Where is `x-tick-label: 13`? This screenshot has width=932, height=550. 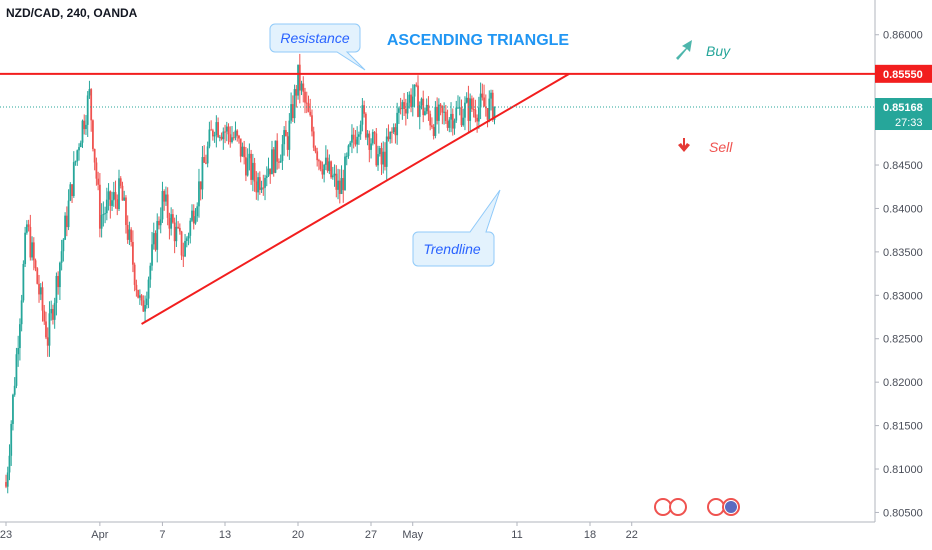
x-tick-label: 13 is located at coordinates (225, 535).